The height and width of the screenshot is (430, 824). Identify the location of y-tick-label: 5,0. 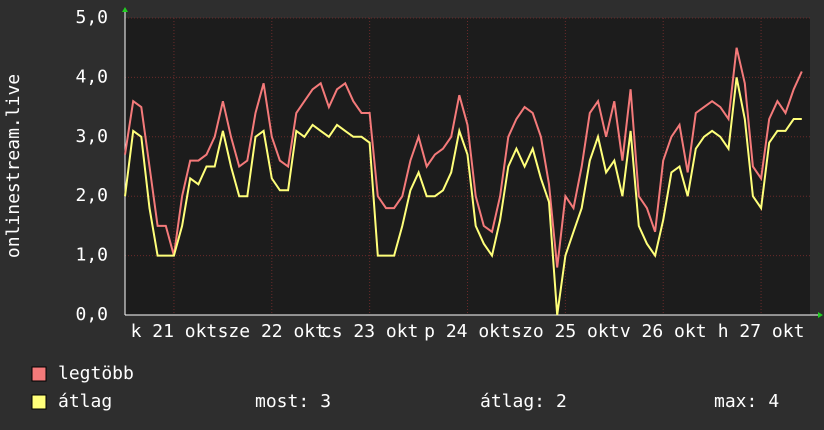
(91, 17).